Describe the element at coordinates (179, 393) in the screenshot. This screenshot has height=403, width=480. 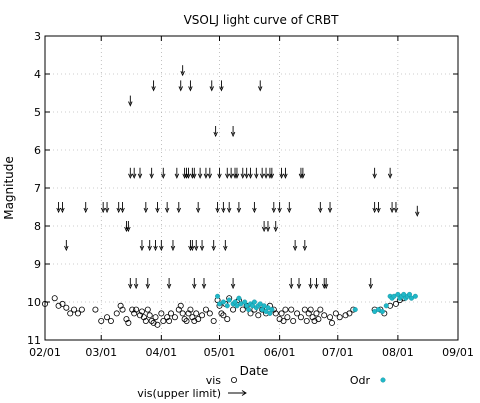
I see `legend-label-upper-limit: vis(upper limit)` at that location.